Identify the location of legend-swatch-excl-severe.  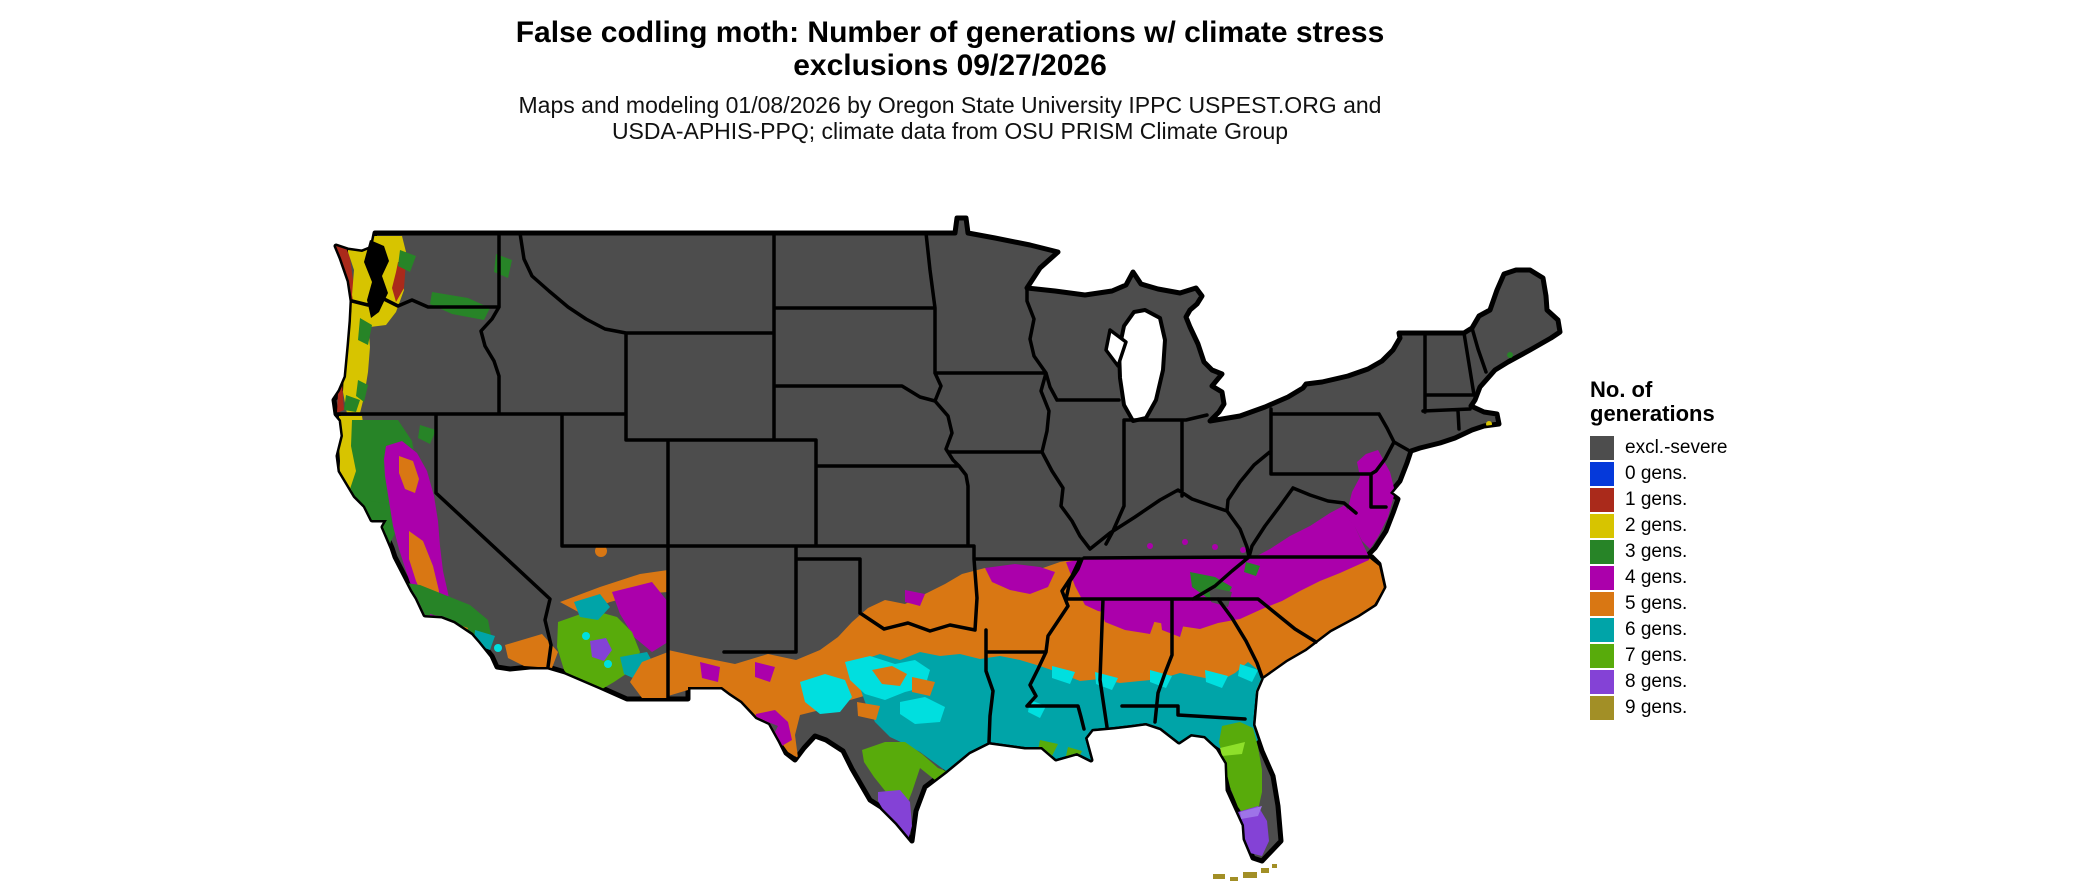
(1602, 448).